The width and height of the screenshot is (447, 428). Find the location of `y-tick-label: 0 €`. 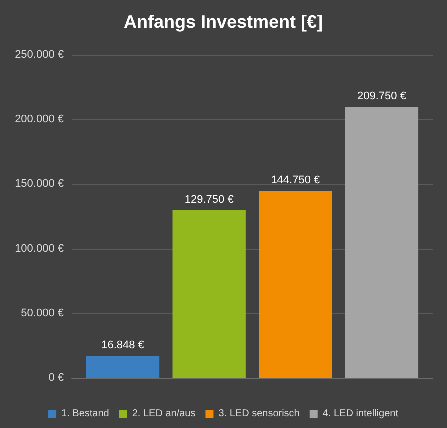

y-tick-label: 0 € is located at coordinates (56, 378).